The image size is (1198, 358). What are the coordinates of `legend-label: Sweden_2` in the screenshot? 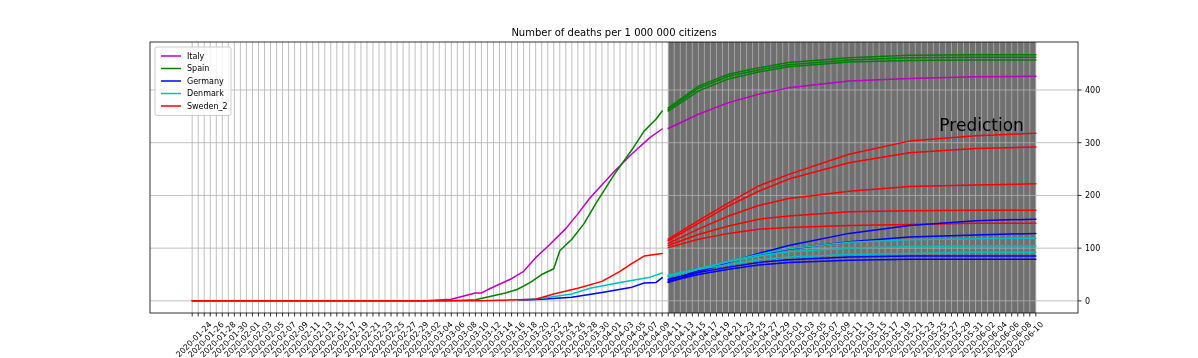 It's located at (207, 106).